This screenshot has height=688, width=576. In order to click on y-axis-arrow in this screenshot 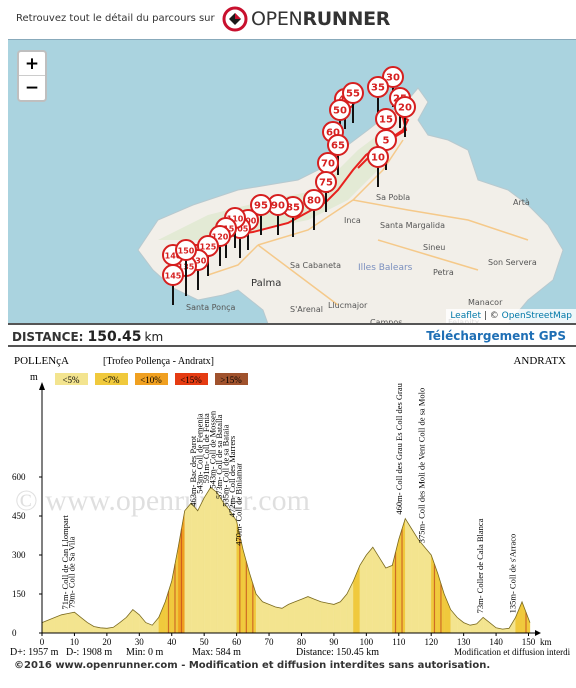, I will do `click(42, 386)`.